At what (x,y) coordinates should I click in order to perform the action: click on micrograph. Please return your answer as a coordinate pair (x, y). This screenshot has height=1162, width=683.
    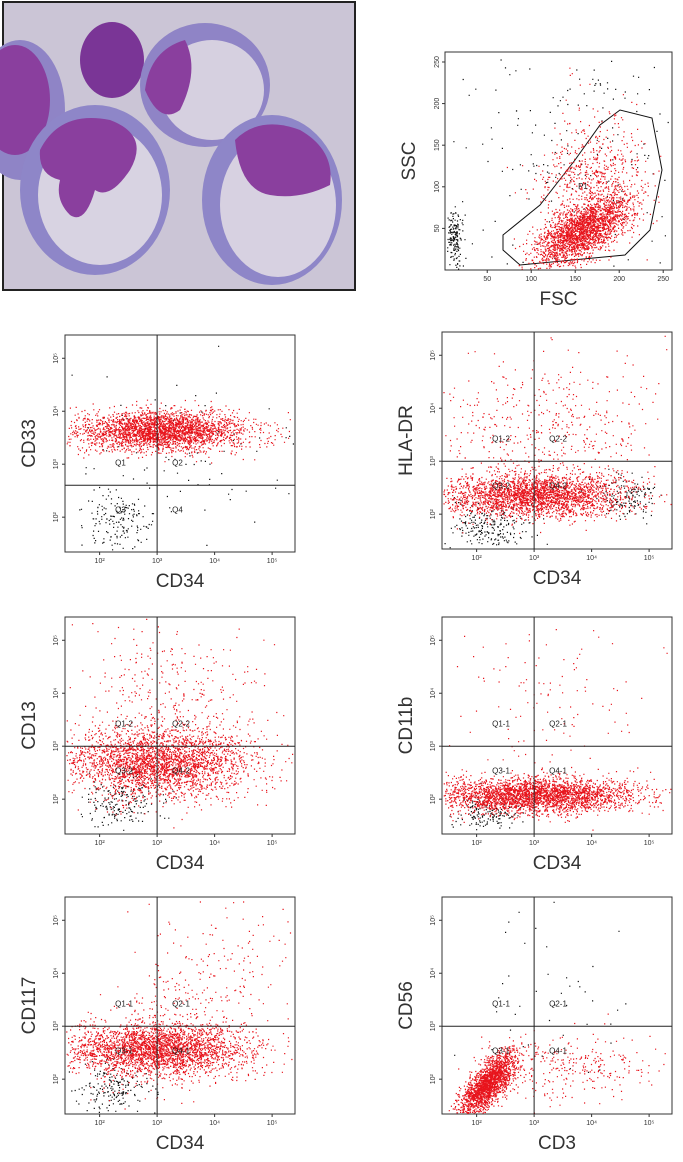
    Looking at the image, I should click on (178, 146).